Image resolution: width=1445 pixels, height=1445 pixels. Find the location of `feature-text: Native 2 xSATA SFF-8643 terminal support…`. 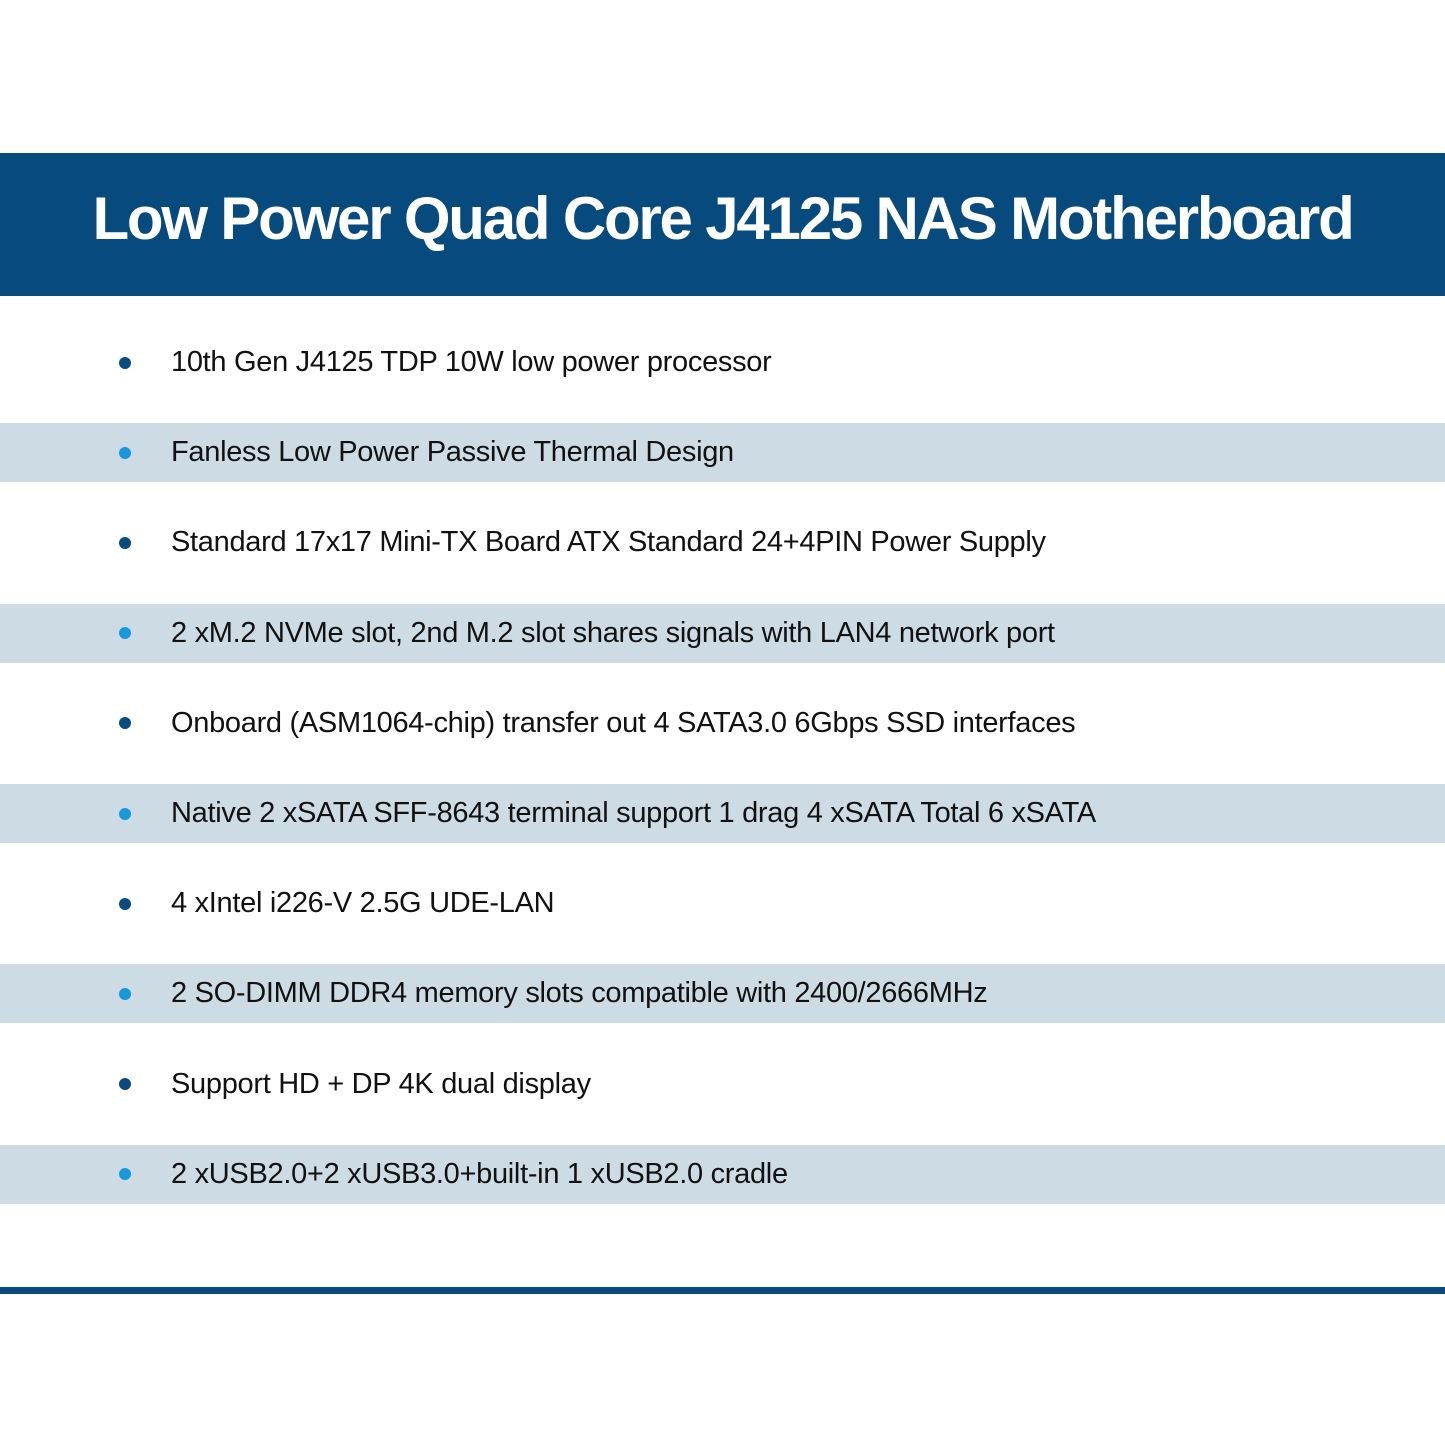

feature-text: Native 2 xSATA SFF-8643 terminal support… is located at coordinates (633, 813).